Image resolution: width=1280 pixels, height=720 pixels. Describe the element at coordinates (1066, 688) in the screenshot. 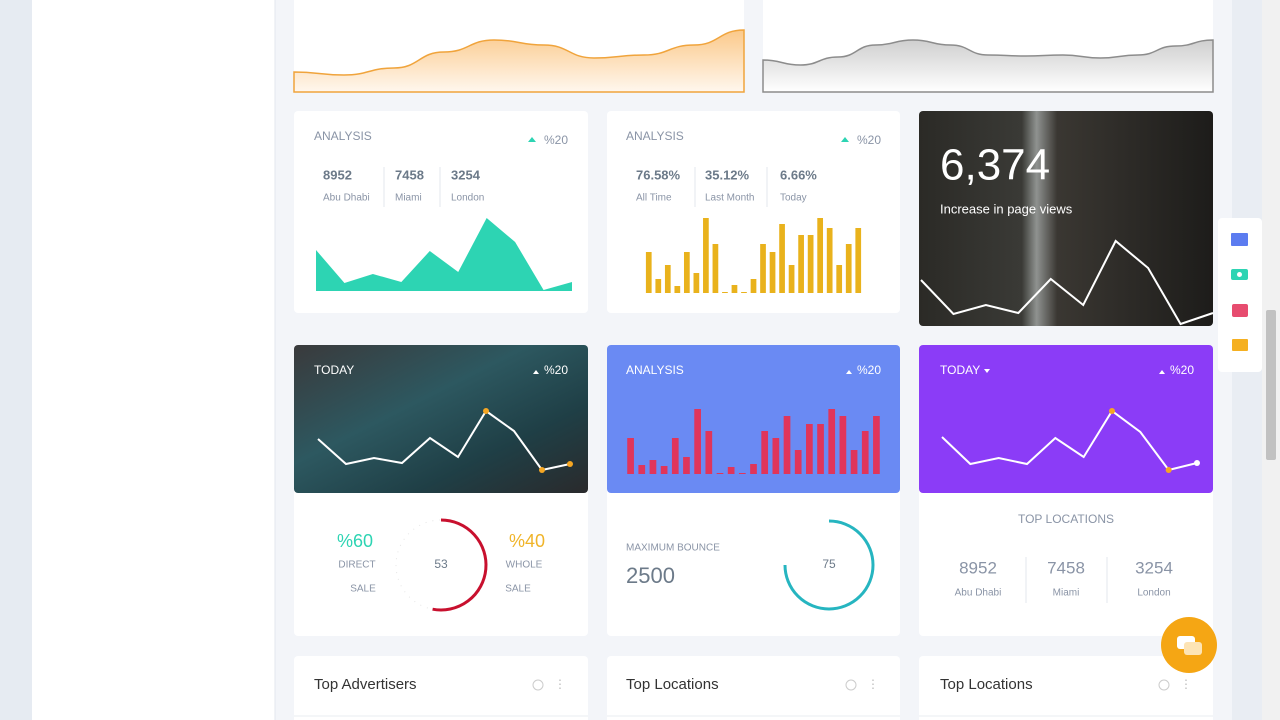

I see `panel` at that location.